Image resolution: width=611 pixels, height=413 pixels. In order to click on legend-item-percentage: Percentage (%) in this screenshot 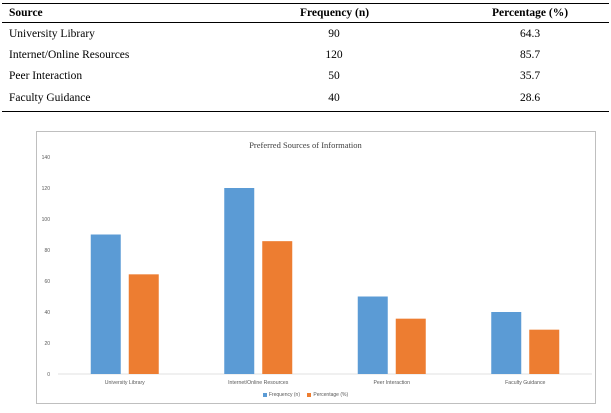, I will do `click(327, 395)`.